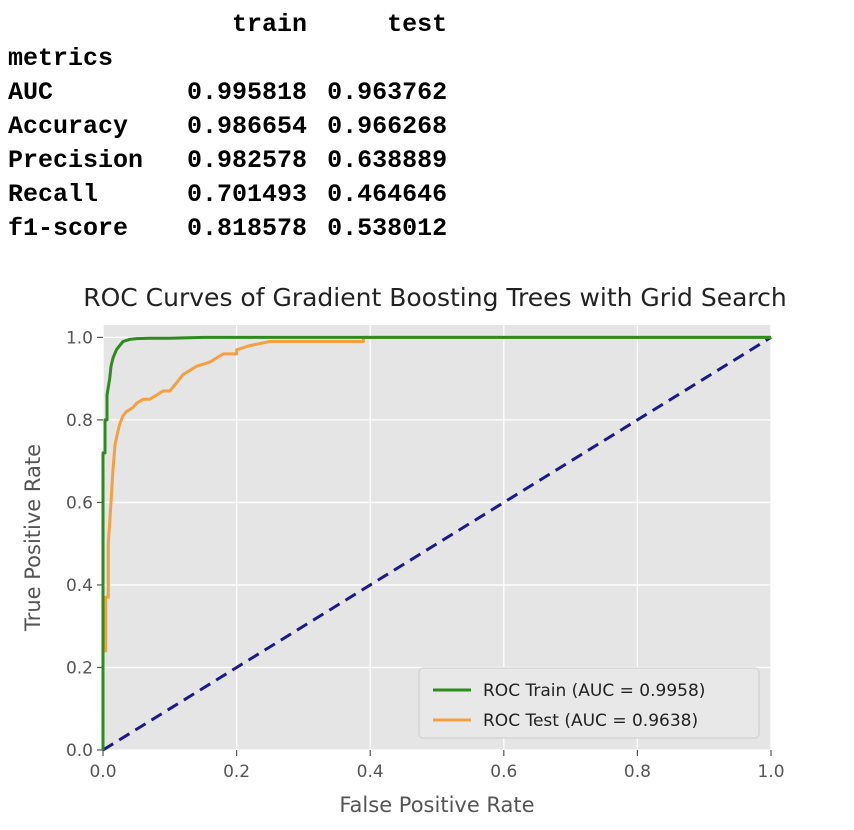 The height and width of the screenshot is (830, 854). I want to click on train-value: 0.982578, so click(247, 160).